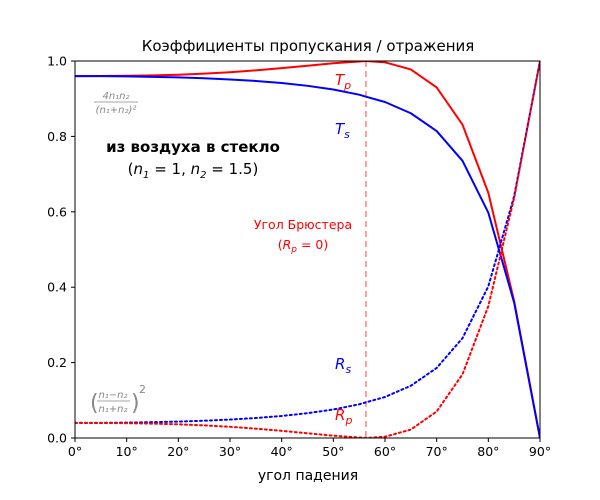  Describe the element at coordinates (57, 287) in the screenshot. I see `y-tick-label: 0.4` at that location.